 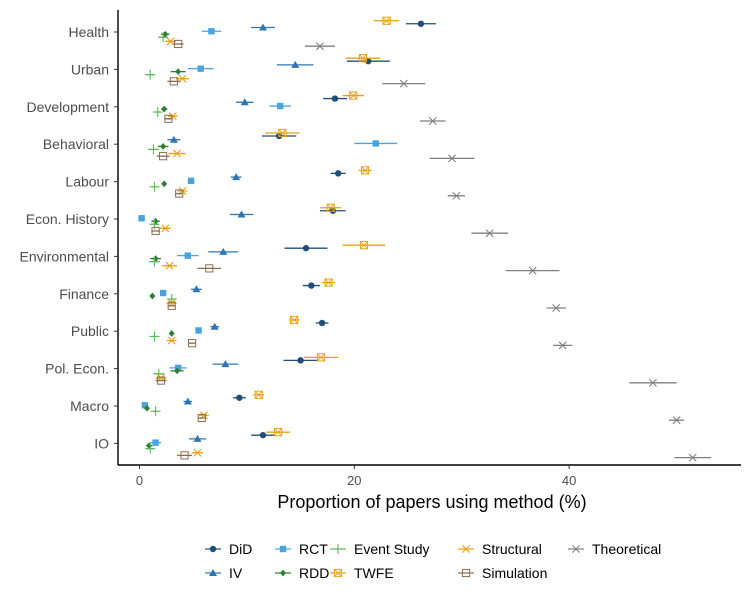 What do you see at coordinates (500, 549) in the screenshot?
I see `legend-item-structural: Structural` at bounding box center [500, 549].